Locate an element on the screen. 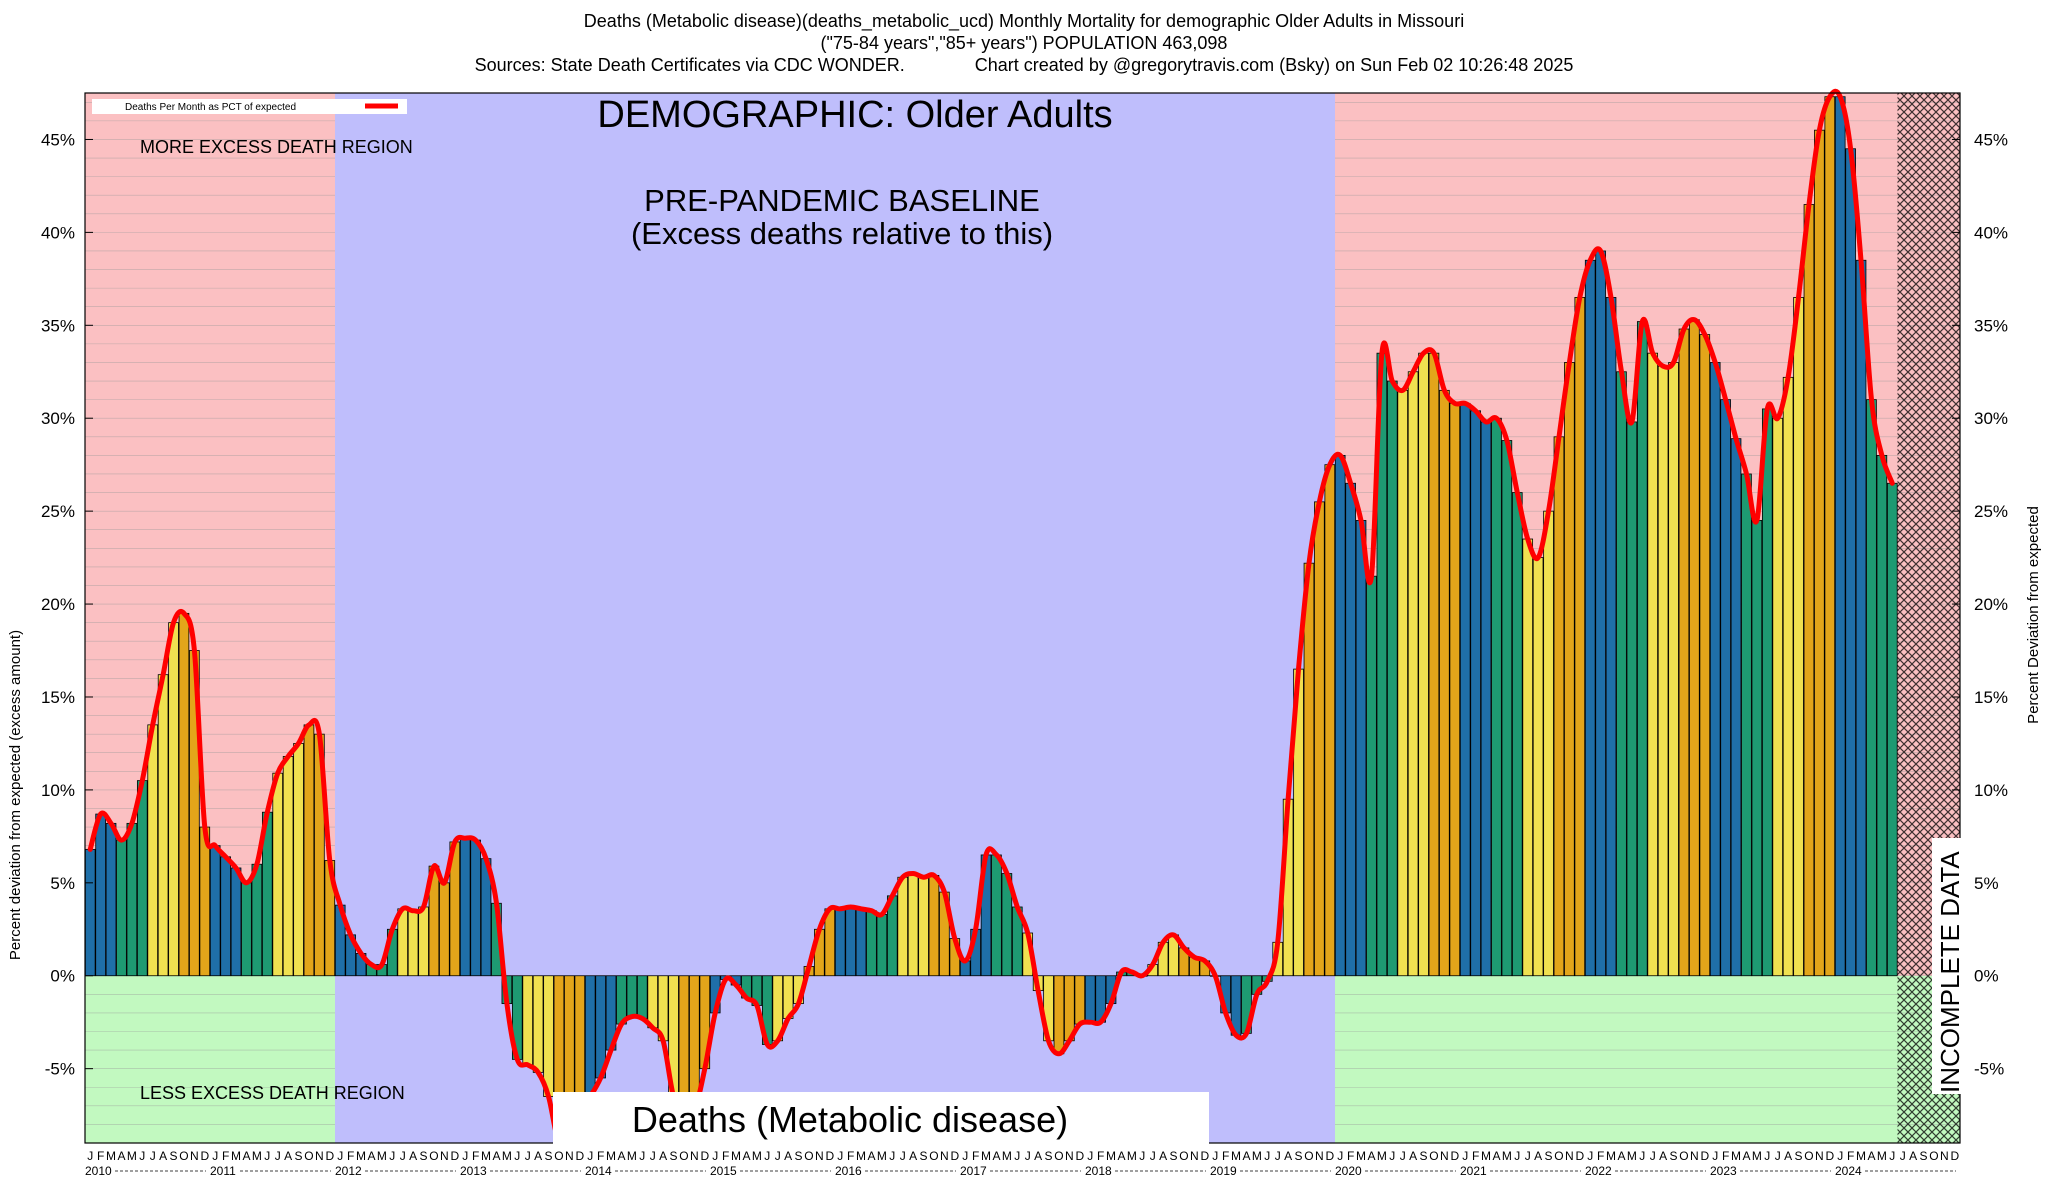  y-tick-label-right: 25% is located at coordinates (1991, 511).